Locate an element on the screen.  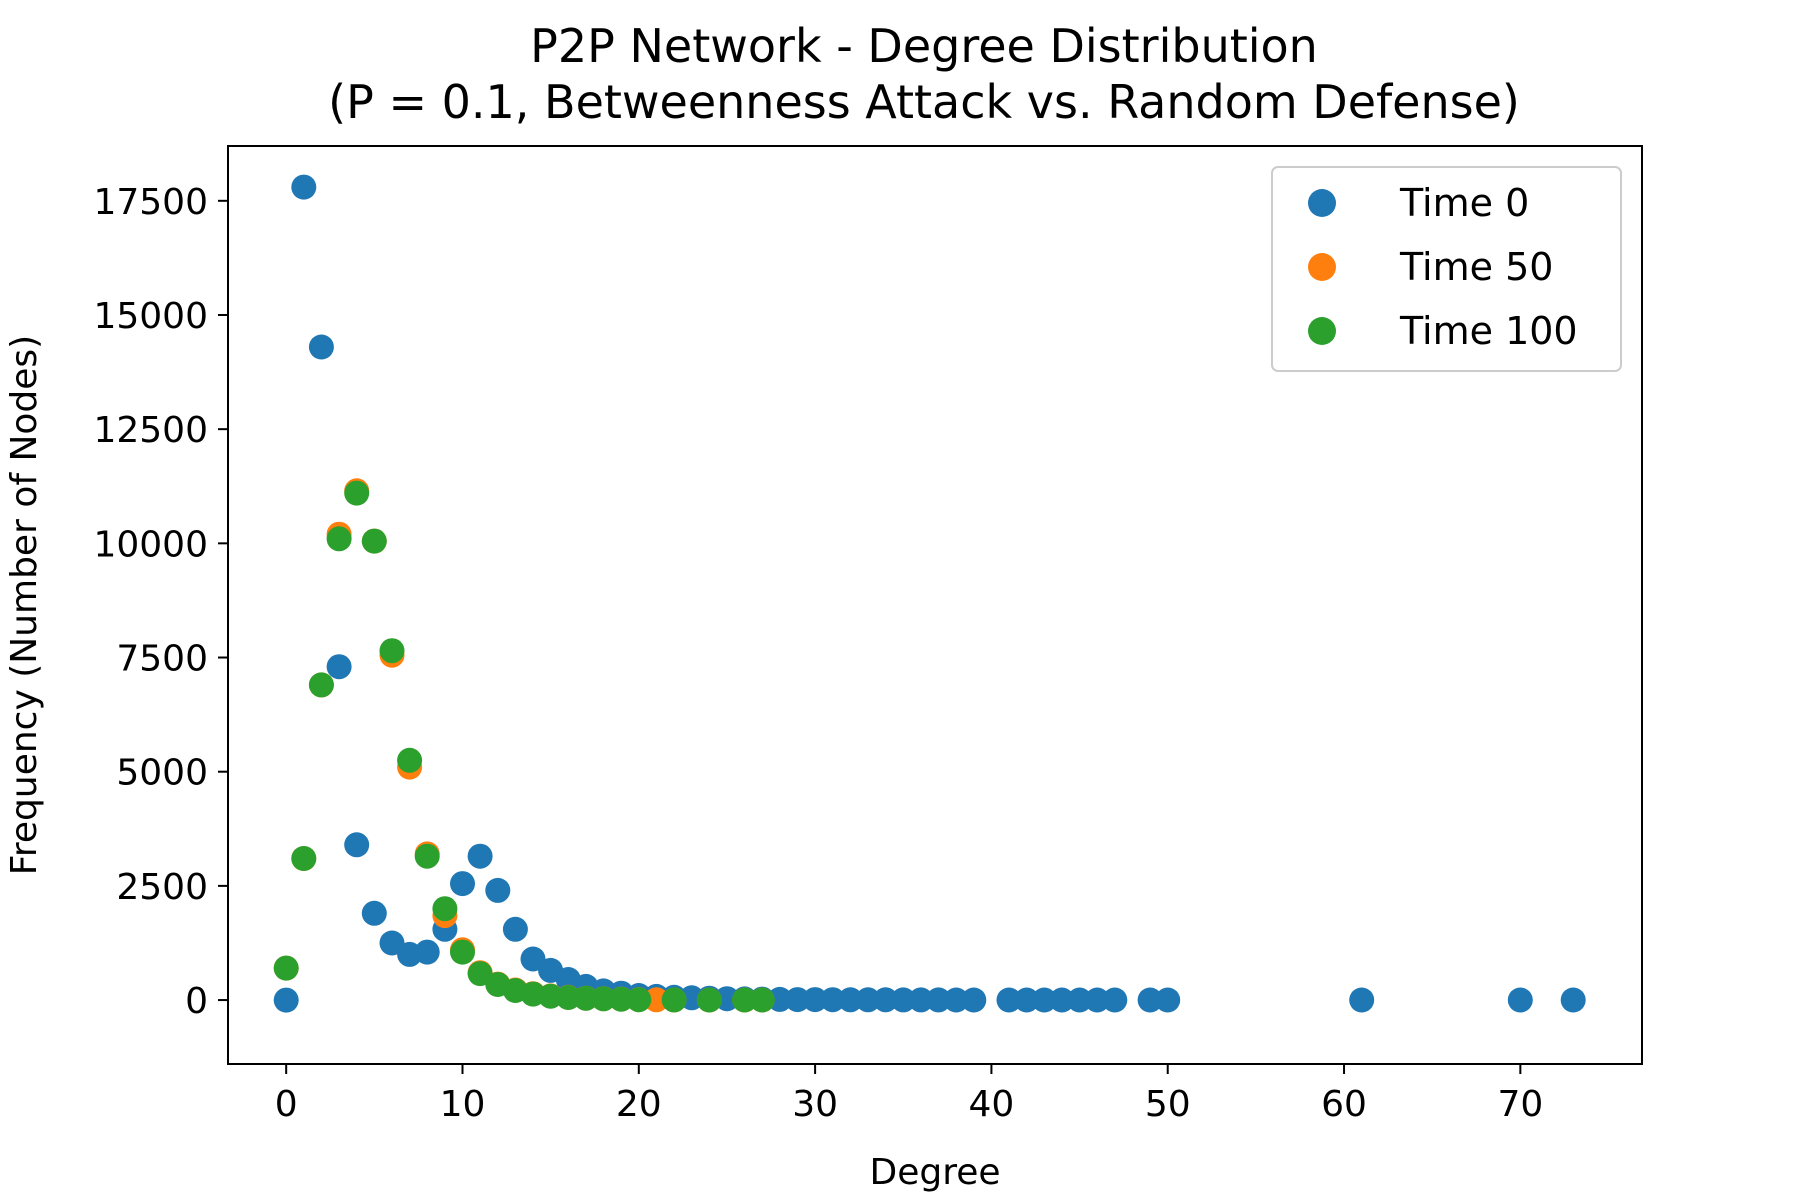
x-tick-label: 30 is located at coordinates (815, 1104).